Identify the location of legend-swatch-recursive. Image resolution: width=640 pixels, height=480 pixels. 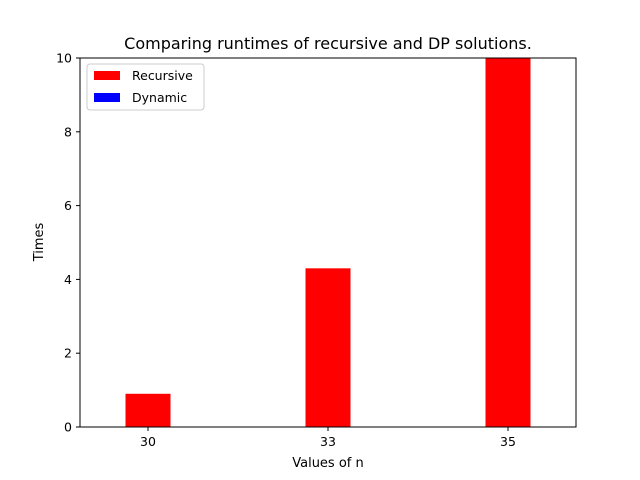
(107, 75).